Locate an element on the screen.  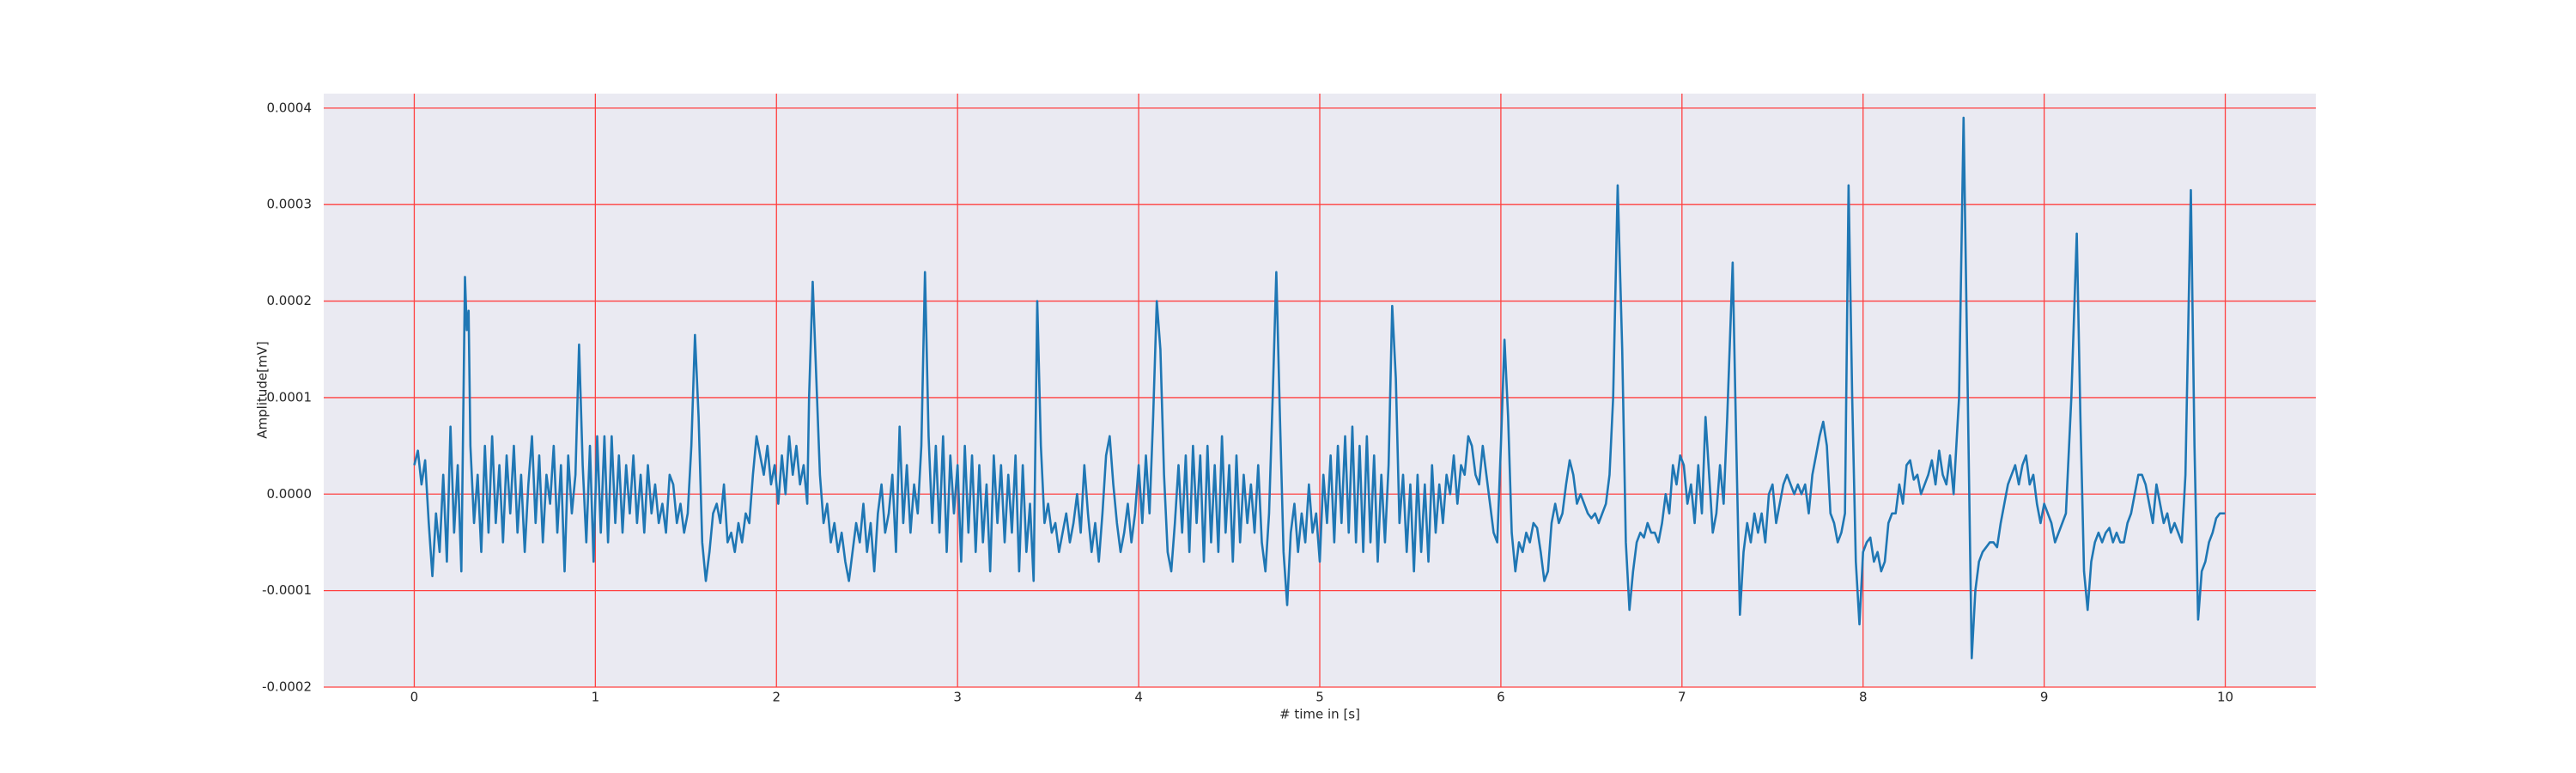
x-tick-label: 7 is located at coordinates (1682, 697).